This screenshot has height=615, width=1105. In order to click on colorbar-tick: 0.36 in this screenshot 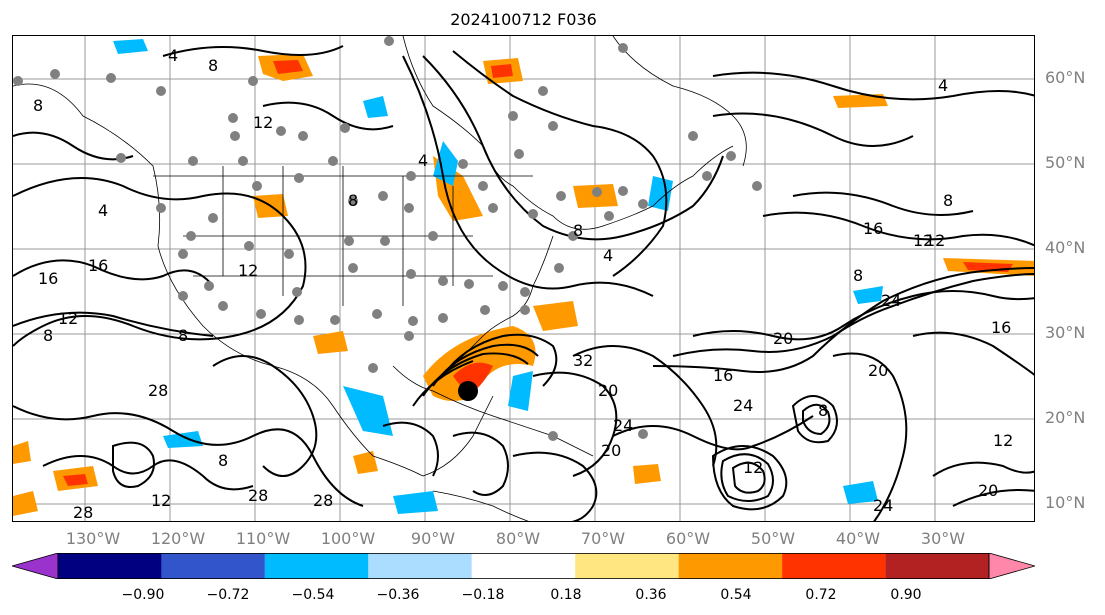, I will do `click(651, 595)`.